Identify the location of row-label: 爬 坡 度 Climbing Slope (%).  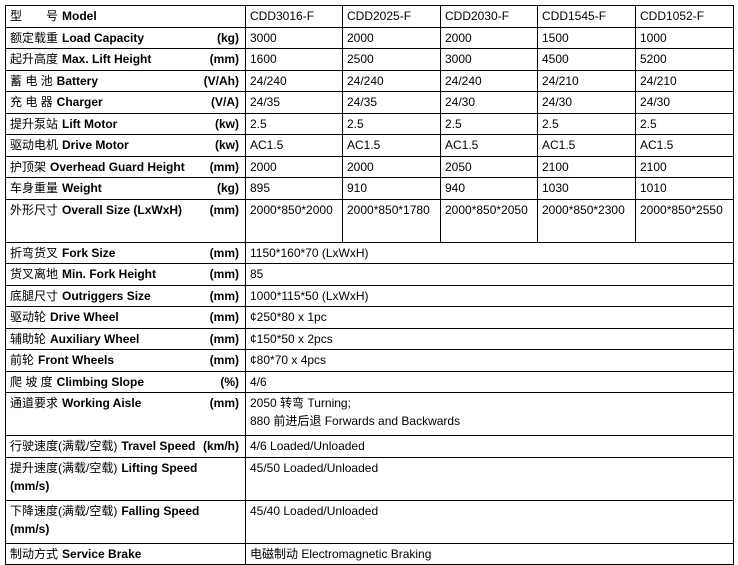
(125, 381).